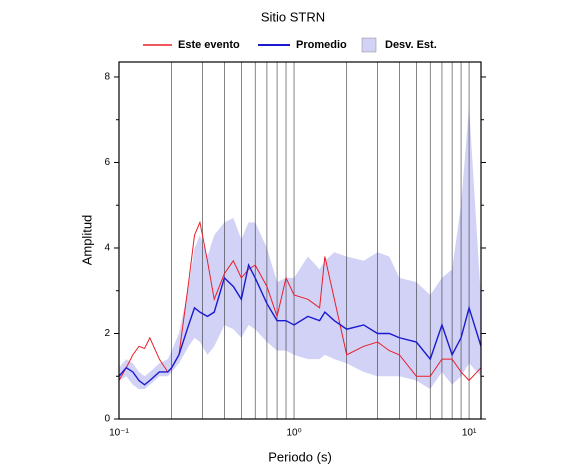 This screenshot has width=586, height=475. I want to click on legend-label: Este evento, so click(209, 45).